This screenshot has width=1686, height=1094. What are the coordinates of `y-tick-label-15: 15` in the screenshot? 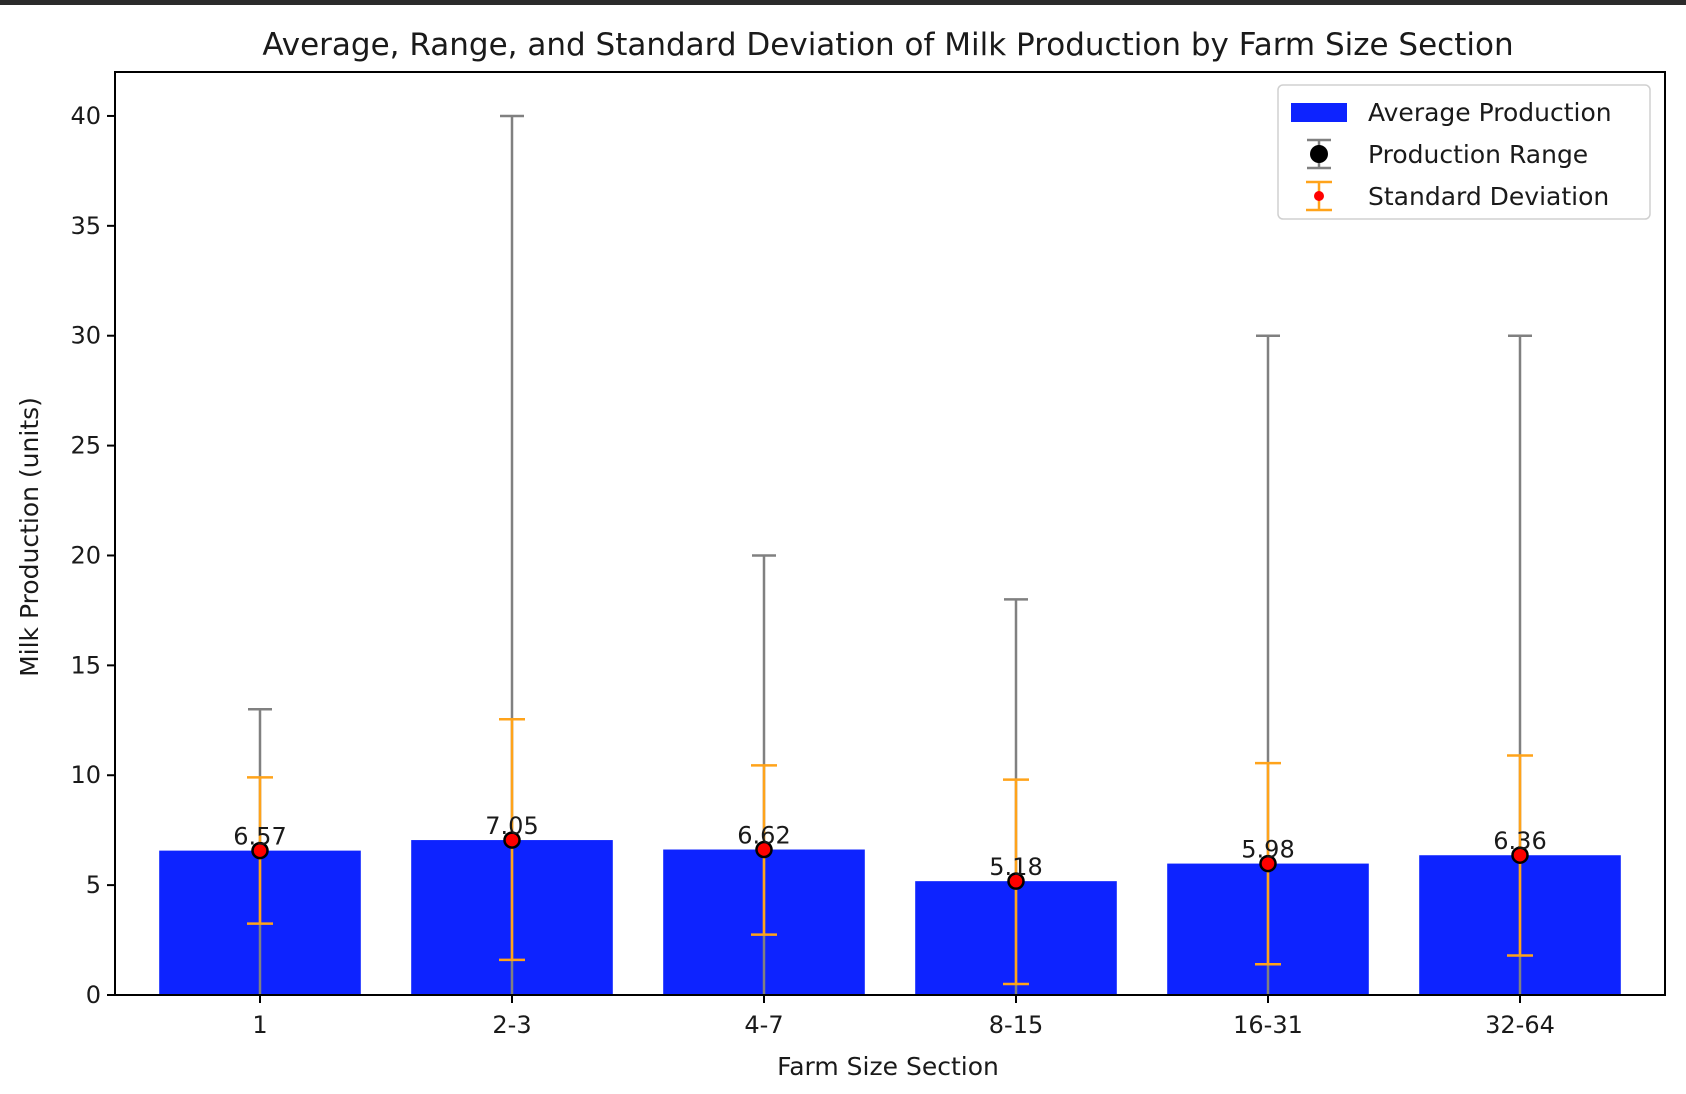 It's located at (85, 665).